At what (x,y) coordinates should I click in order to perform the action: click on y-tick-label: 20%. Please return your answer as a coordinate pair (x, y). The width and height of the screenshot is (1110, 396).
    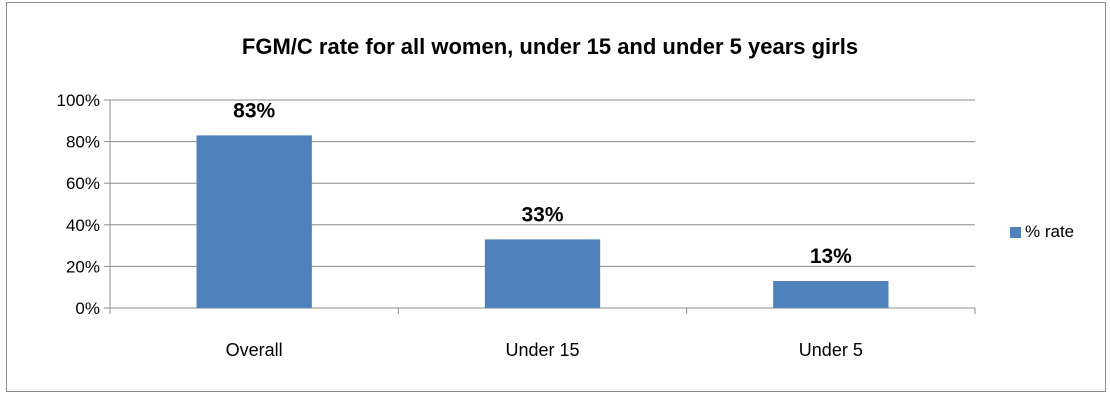
    Looking at the image, I should click on (83, 266).